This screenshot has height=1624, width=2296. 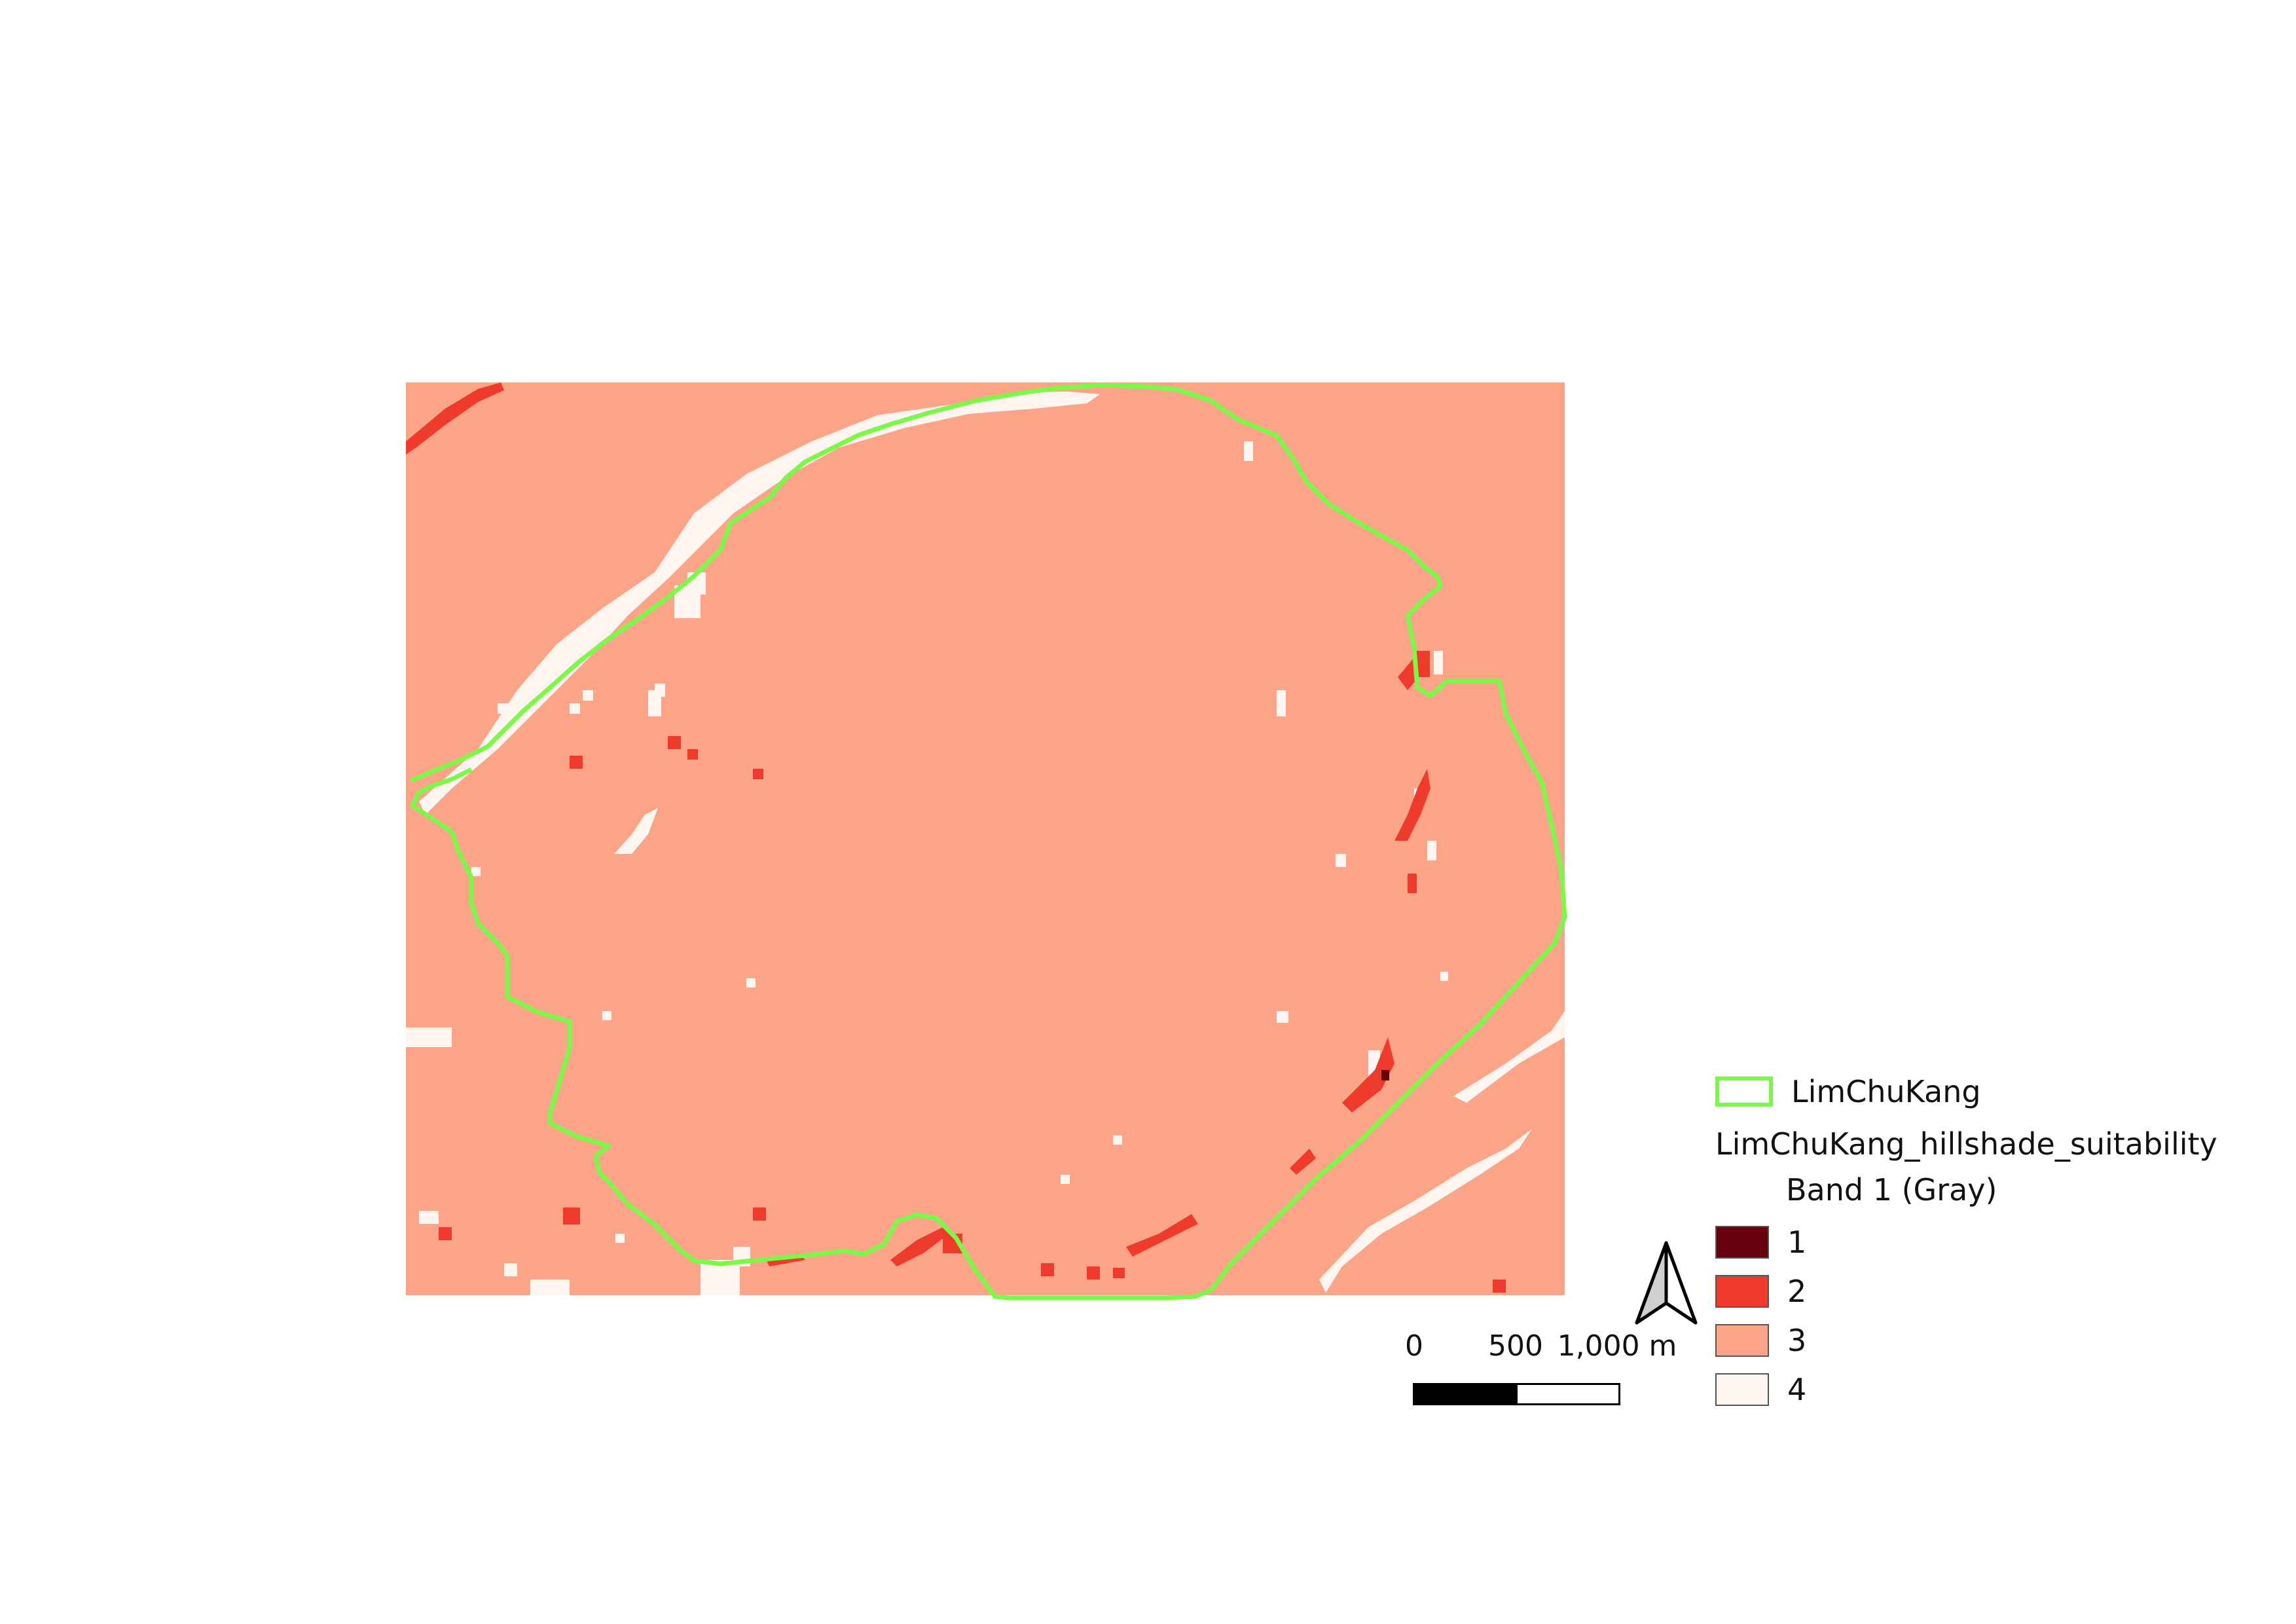 I want to click on legend-class-4: 4, so click(x=1760, y=1389).